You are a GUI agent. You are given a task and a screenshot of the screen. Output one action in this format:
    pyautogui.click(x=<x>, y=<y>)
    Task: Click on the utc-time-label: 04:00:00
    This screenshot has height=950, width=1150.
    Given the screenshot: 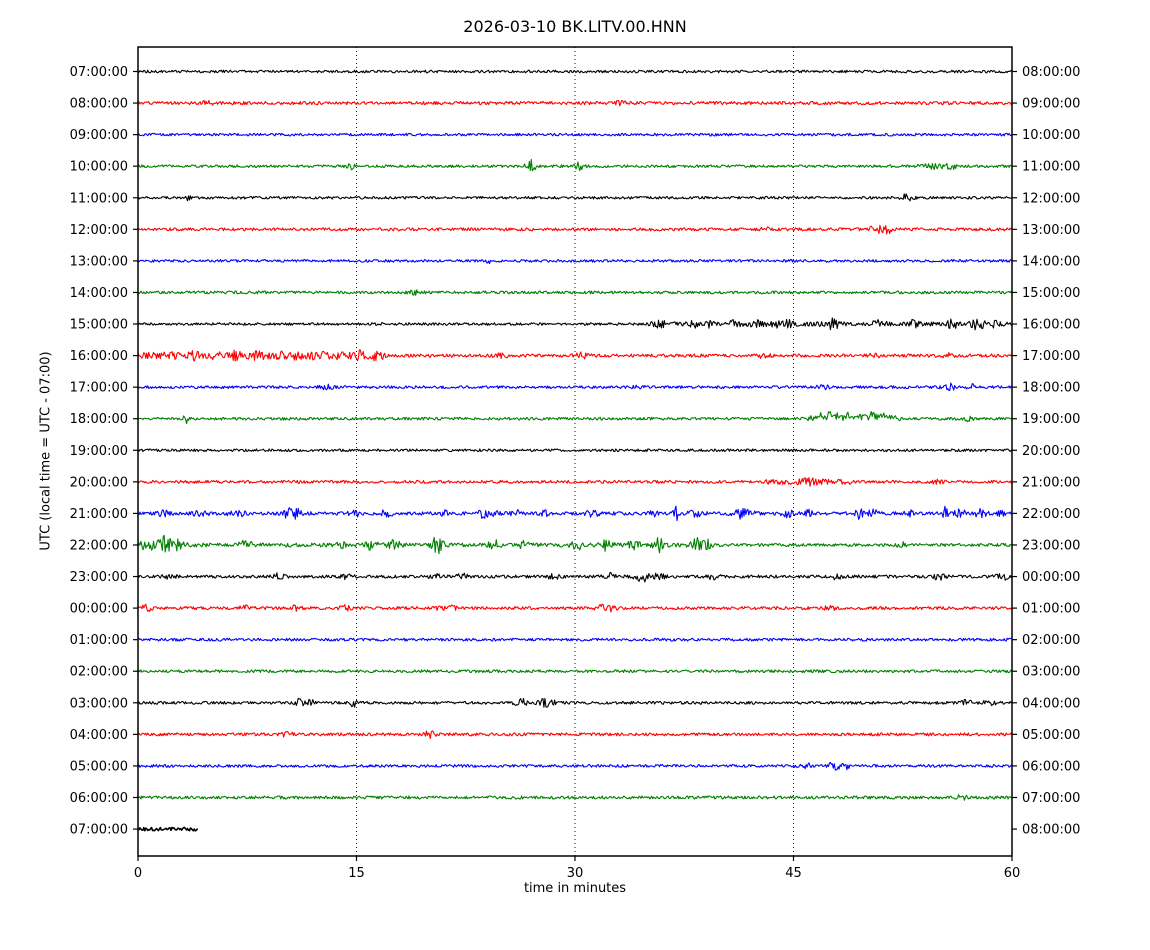 What is the action you would take?
    pyautogui.click(x=99, y=735)
    